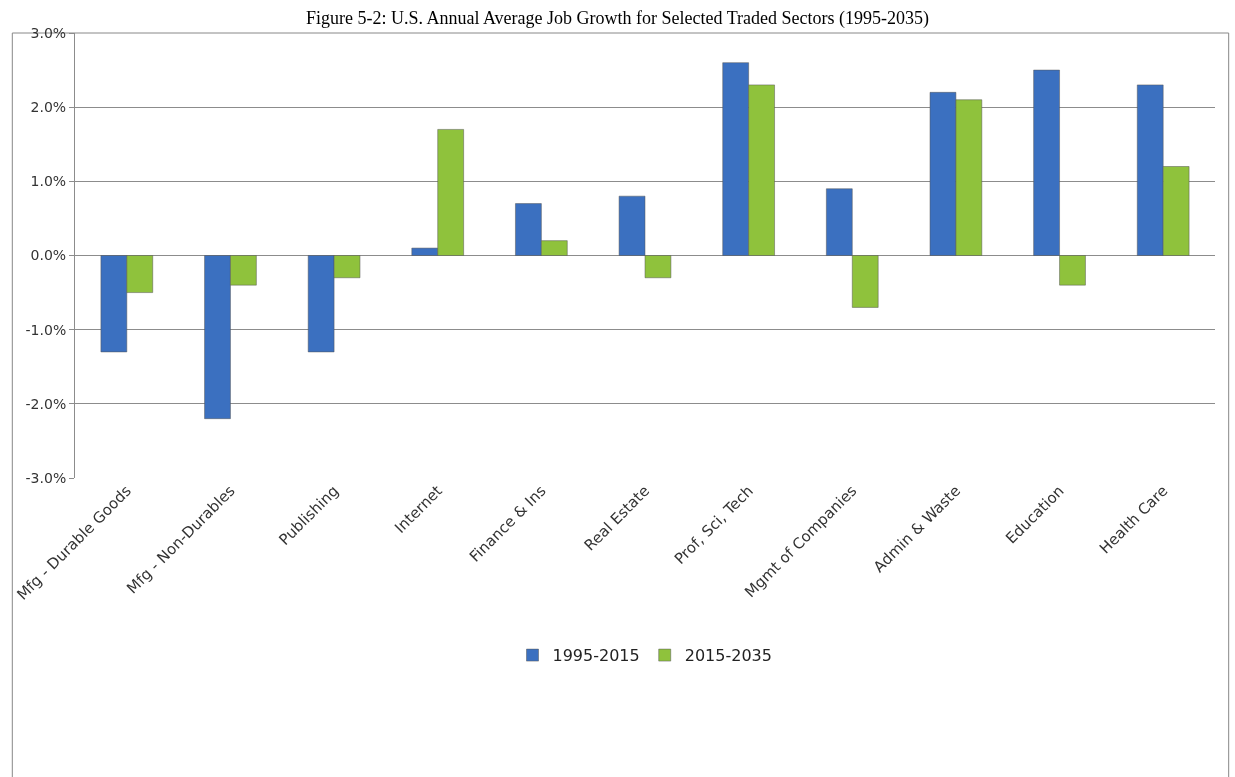 The image size is (1235, 777). I want to click on legend-label: 2015-2035, so click(728, 656).